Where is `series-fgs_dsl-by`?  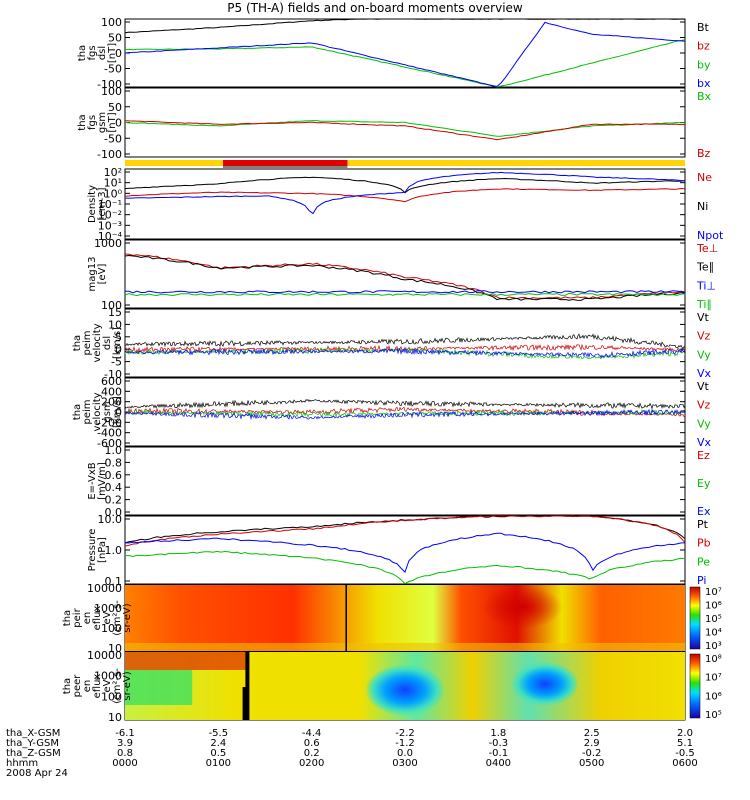
series-fgs_dsl-by is located at coordinates (405, 63).